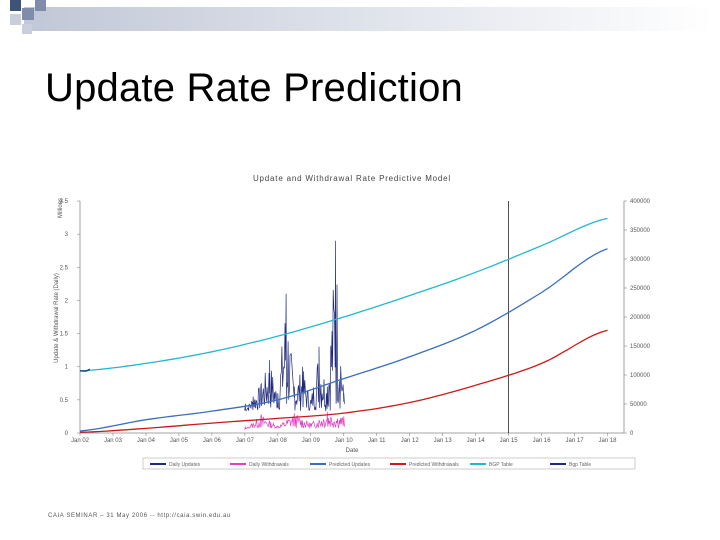 The width and height of the screenshot is (720, 540). Describe the element at coordinates (509, 441) in the screenshot. I see `x-tick-label: Jan 15` at that location.